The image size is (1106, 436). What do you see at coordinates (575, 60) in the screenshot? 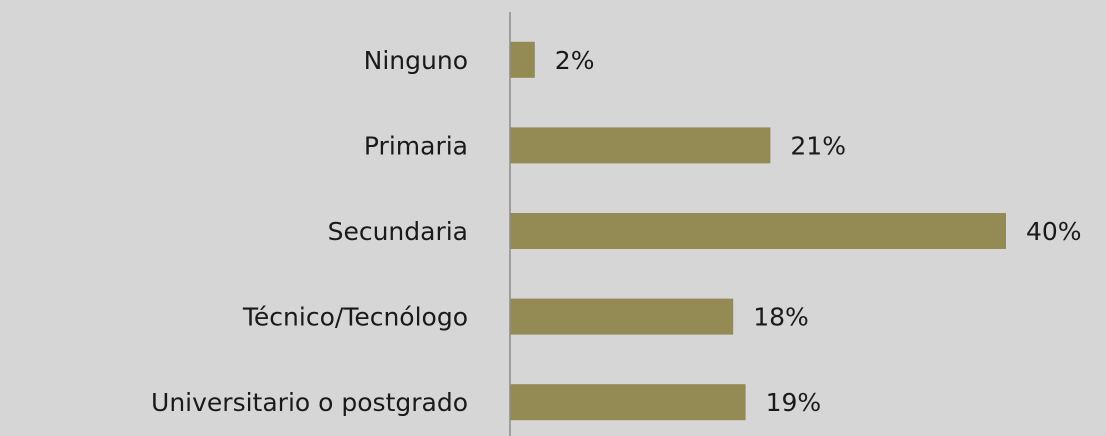
I see `value-label: 2%` at bounding box center [575, 60].